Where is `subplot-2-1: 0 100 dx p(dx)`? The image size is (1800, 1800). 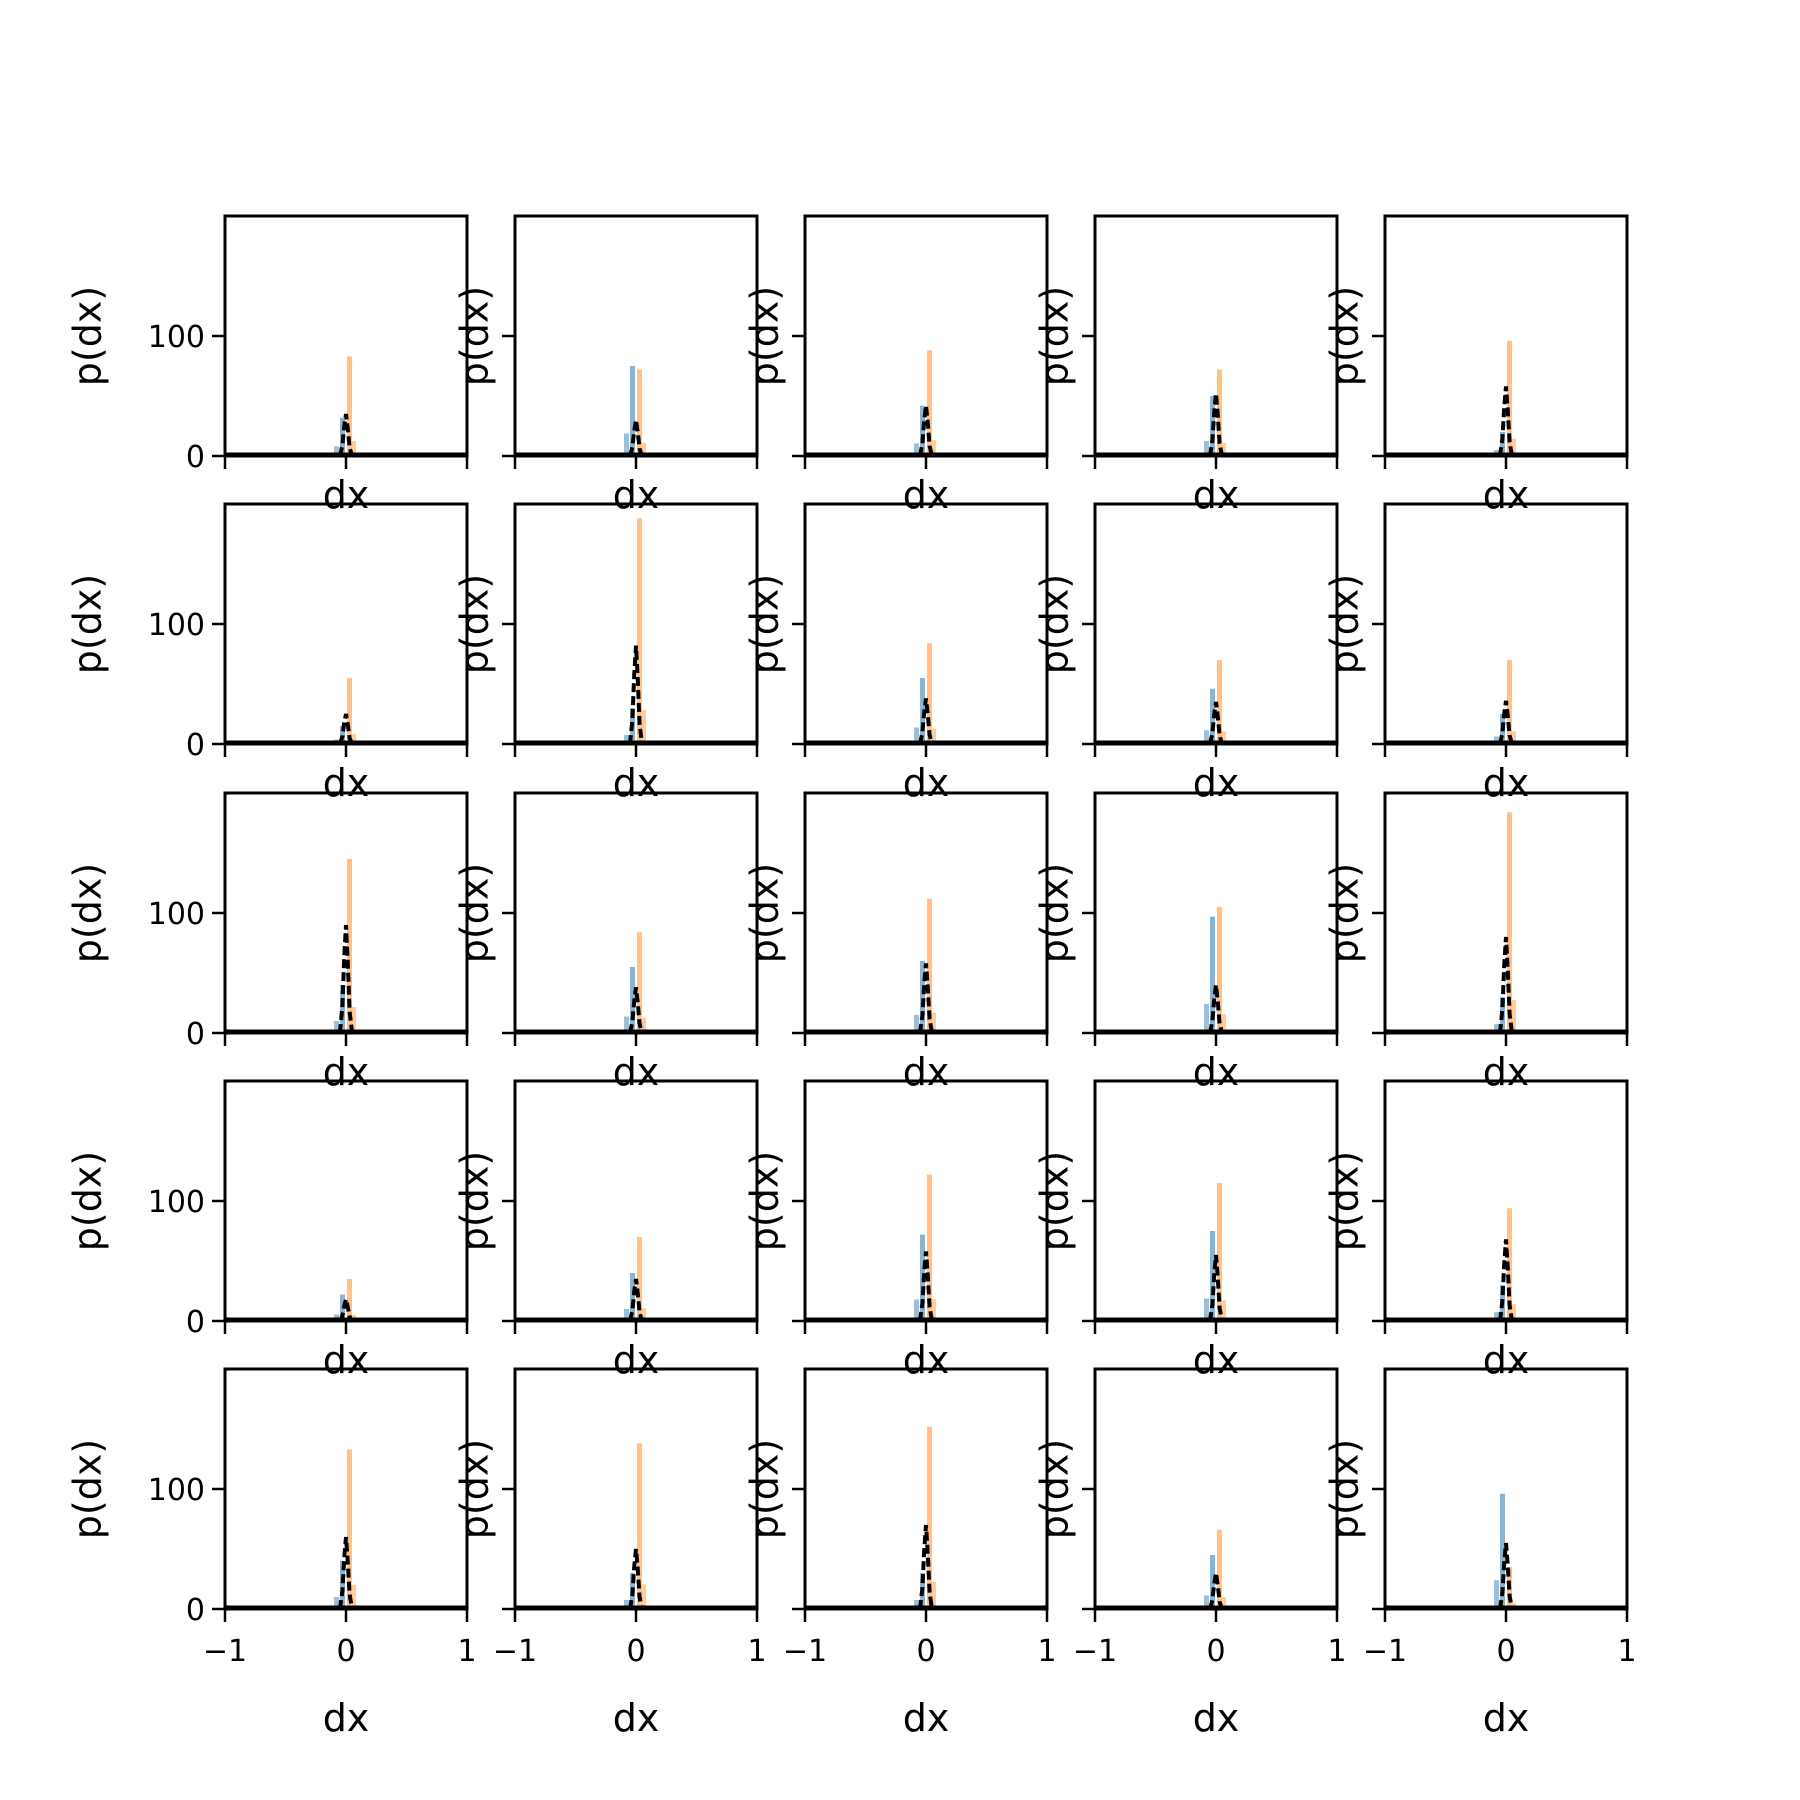
subplot-2-1: 0 100 dx p(dx) is located at coordinates (267, 653).